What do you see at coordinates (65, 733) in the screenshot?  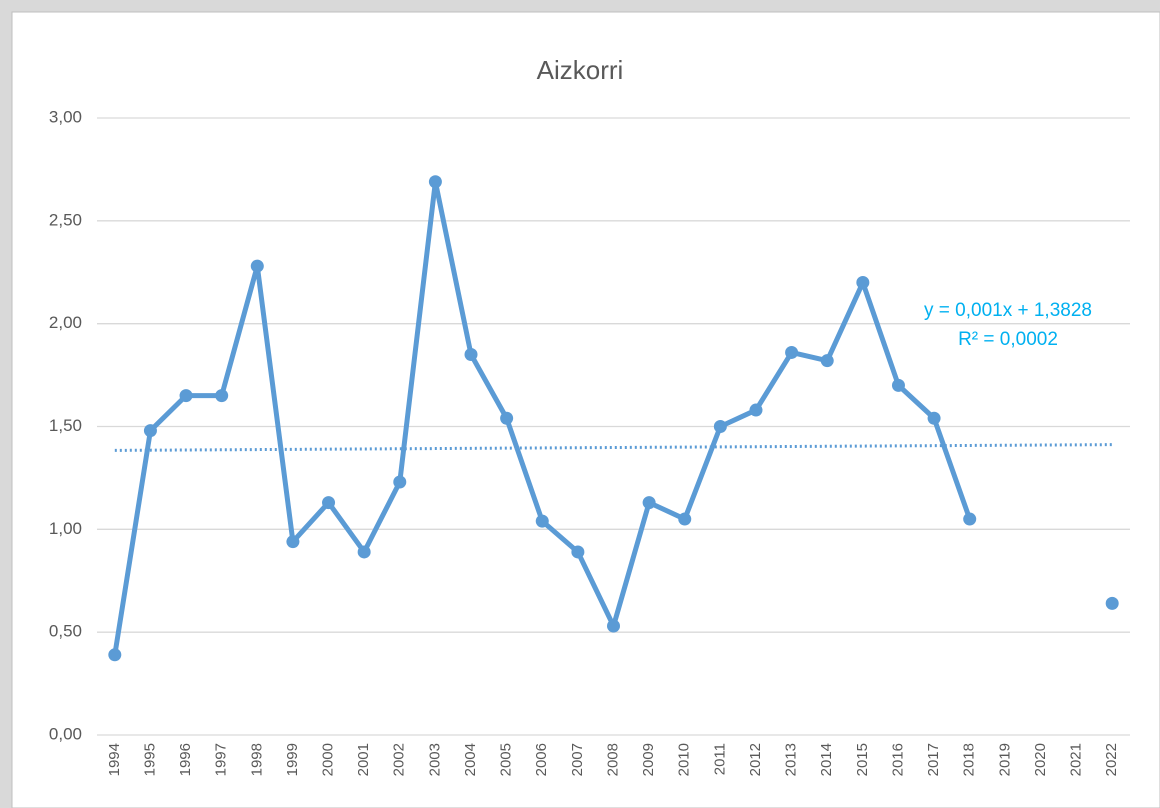 I see `y-tick-label: 0,00` at bounding box center [65, 733].